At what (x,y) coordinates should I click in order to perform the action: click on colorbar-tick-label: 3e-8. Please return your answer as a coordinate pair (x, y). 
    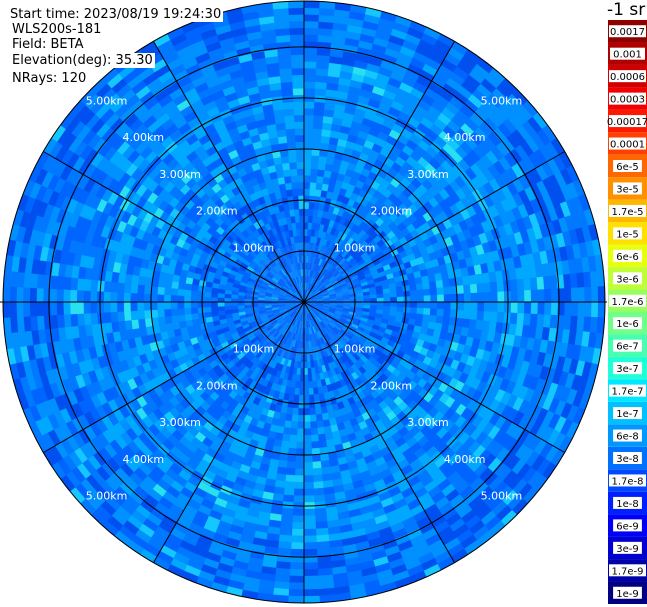
    Looking at the image, I should click on (627, 459).